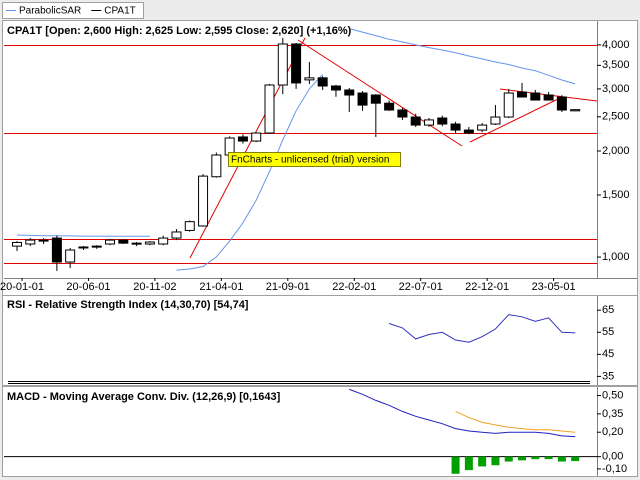 Image resolution: width=640 pixels, height=480 pixels. Describe the element at coordinates (616, 89) in the screenshot. I see `y-tick-label: 3,000` at that location.